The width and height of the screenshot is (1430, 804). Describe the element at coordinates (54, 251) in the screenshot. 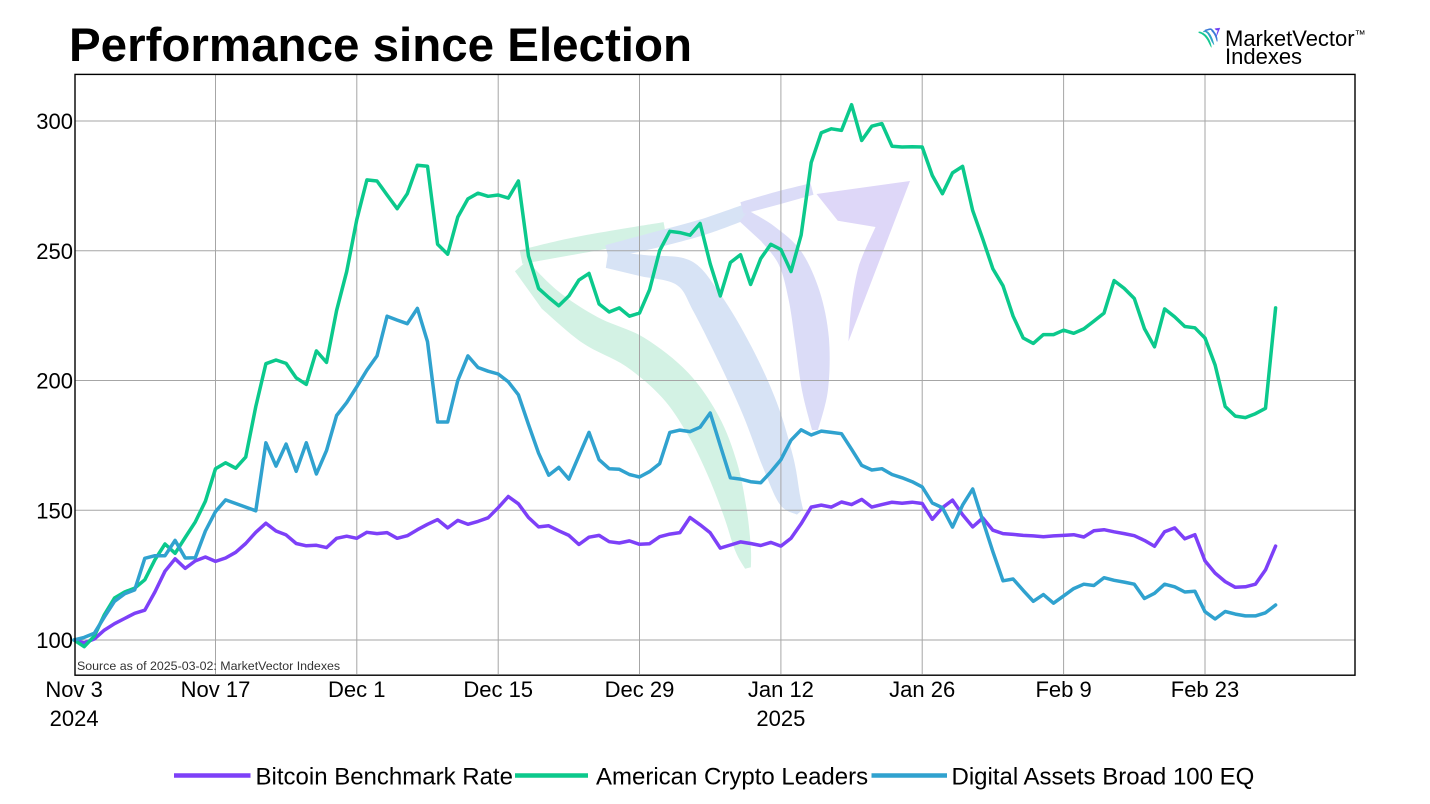

I see `svg-text: 250` at that location.